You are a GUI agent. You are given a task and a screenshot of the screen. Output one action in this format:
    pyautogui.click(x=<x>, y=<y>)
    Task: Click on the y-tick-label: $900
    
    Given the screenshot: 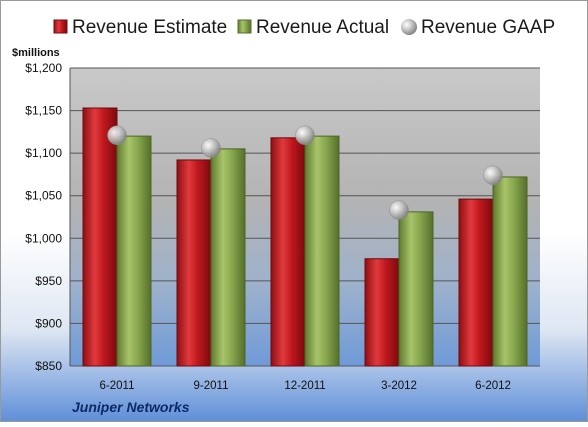 What is the action you would take?
    pyautogui.click(x=48, y=323)
    